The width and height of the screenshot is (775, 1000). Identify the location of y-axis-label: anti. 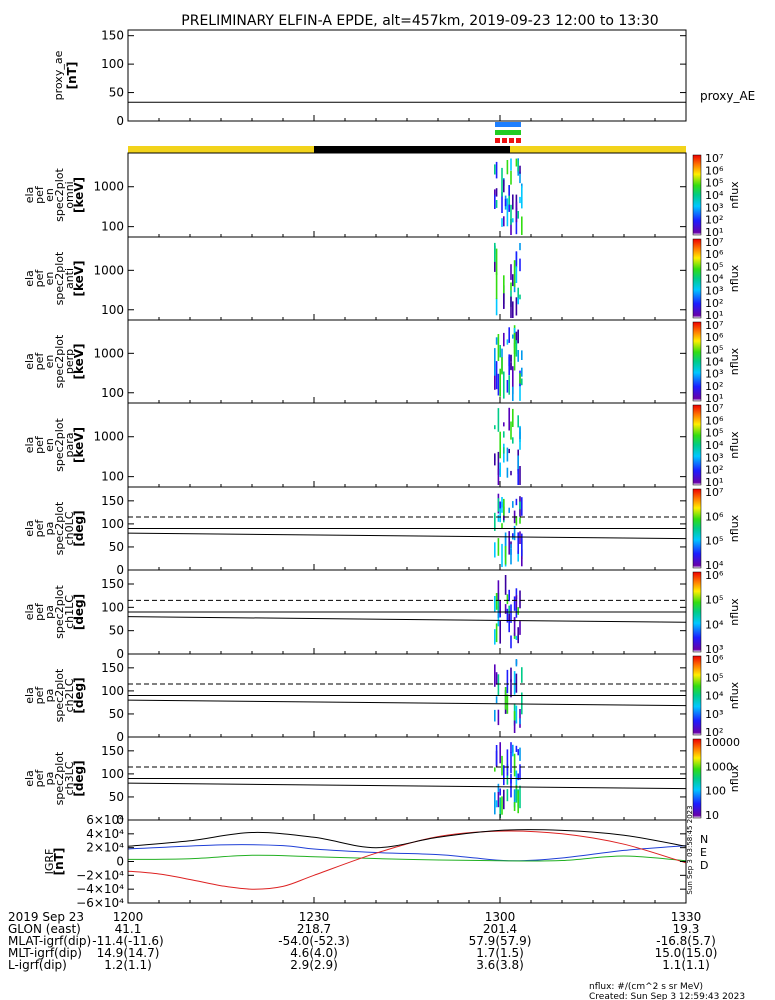
(69, 278).